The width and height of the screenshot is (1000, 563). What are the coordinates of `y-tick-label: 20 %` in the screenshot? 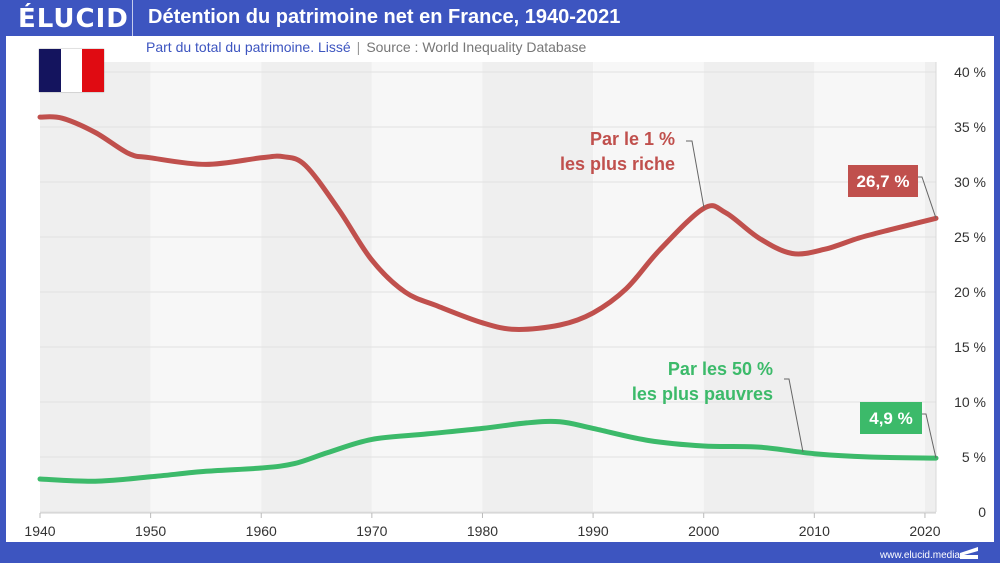 It's located at (970, 292).